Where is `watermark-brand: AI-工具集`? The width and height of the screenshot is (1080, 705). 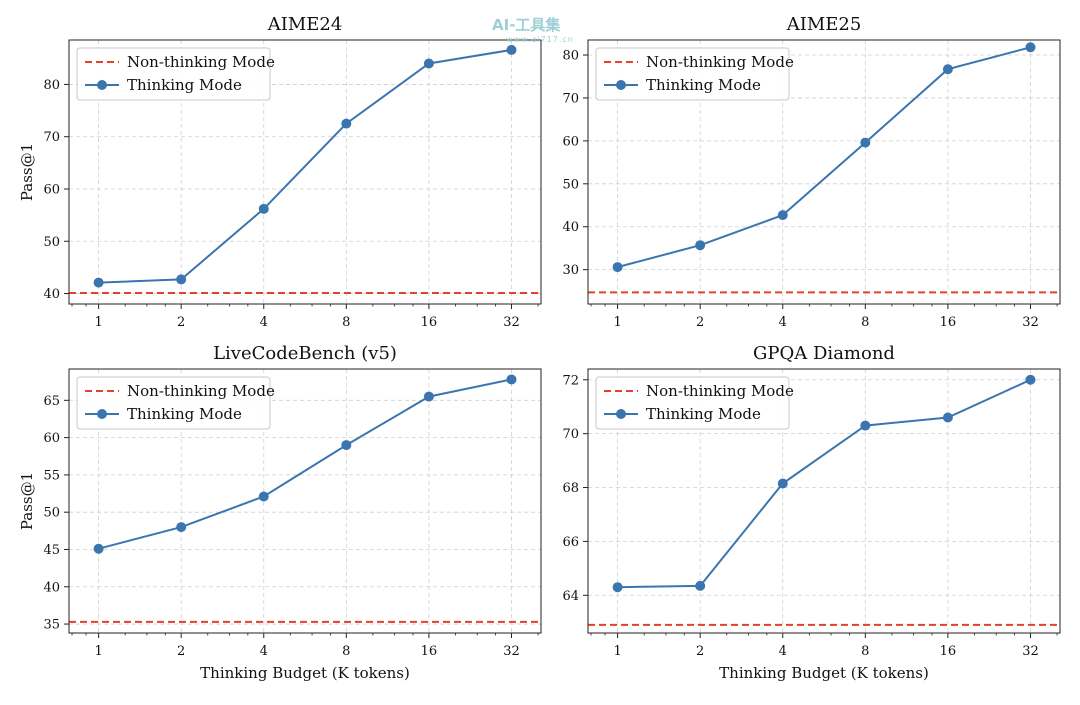
watermark-brand: AI-工具集 is located at coordinates (526, 25).